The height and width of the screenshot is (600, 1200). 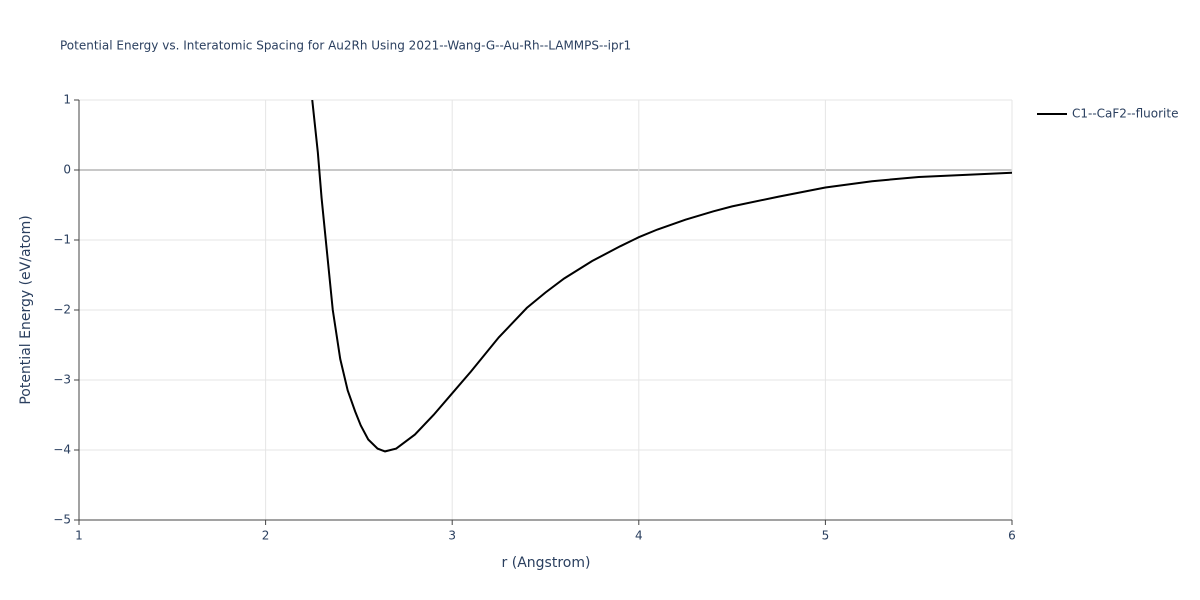 What do you see at coordinates (26, 309) in the screenshot?
I see `y-axis-label: Potential Energy (eV/atom)` at bounding box center [26, 309].